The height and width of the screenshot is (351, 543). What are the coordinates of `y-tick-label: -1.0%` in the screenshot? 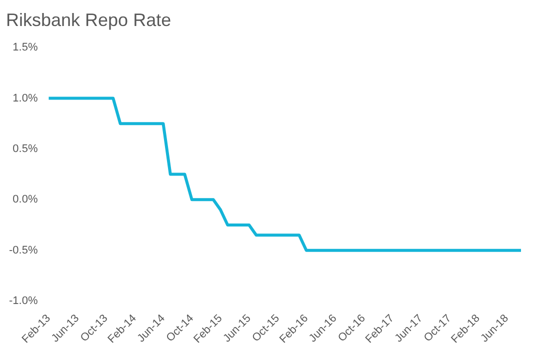 It's located at (23, 301).